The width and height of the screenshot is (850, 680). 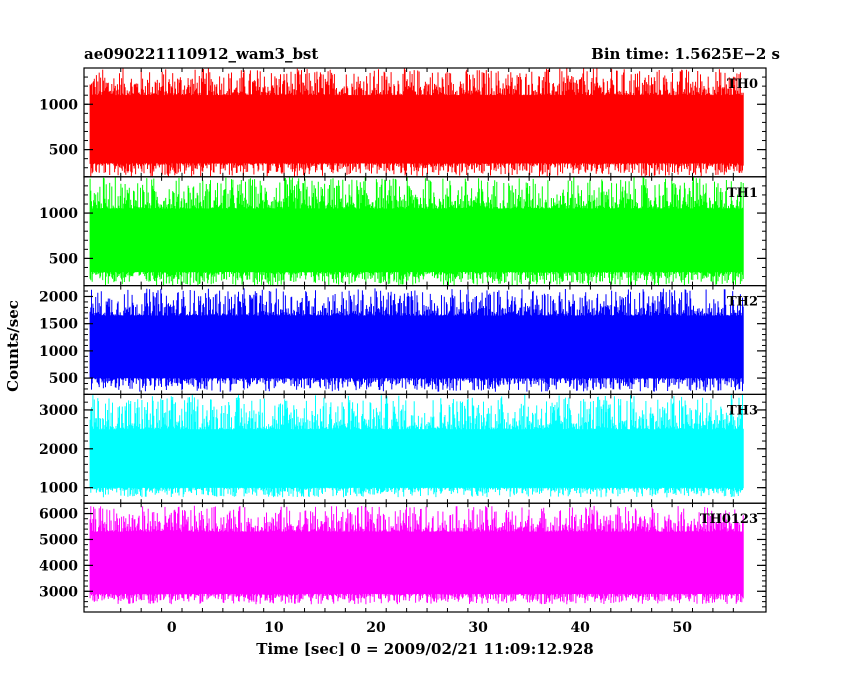 What do you see at coordinates (580, 628) in the screenshot?
I see `x-tick-label: 40` at bounding box center [580, 628].